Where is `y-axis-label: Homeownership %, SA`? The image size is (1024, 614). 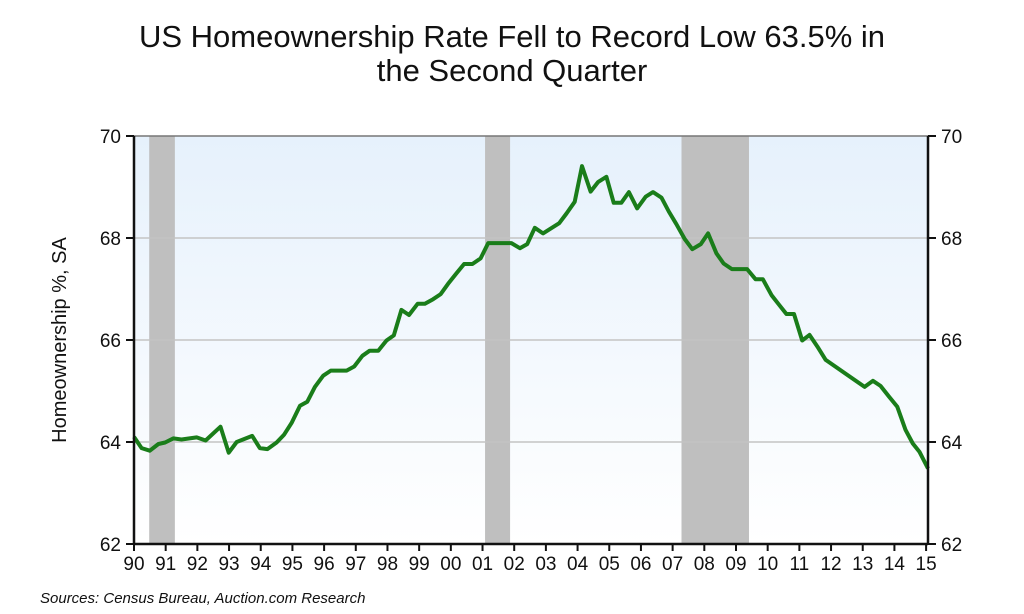
y-axis-label: Homeownership %, SA is located at coordinates (60, 340).